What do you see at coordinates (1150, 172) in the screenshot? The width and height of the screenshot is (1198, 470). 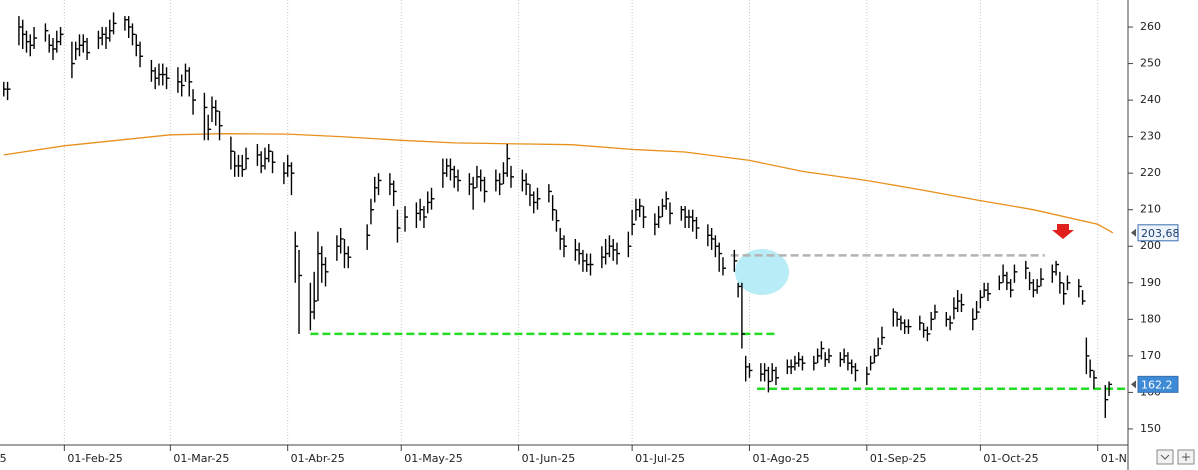 I see `y-tick-label: 220` at bounding box center [1150, 172].